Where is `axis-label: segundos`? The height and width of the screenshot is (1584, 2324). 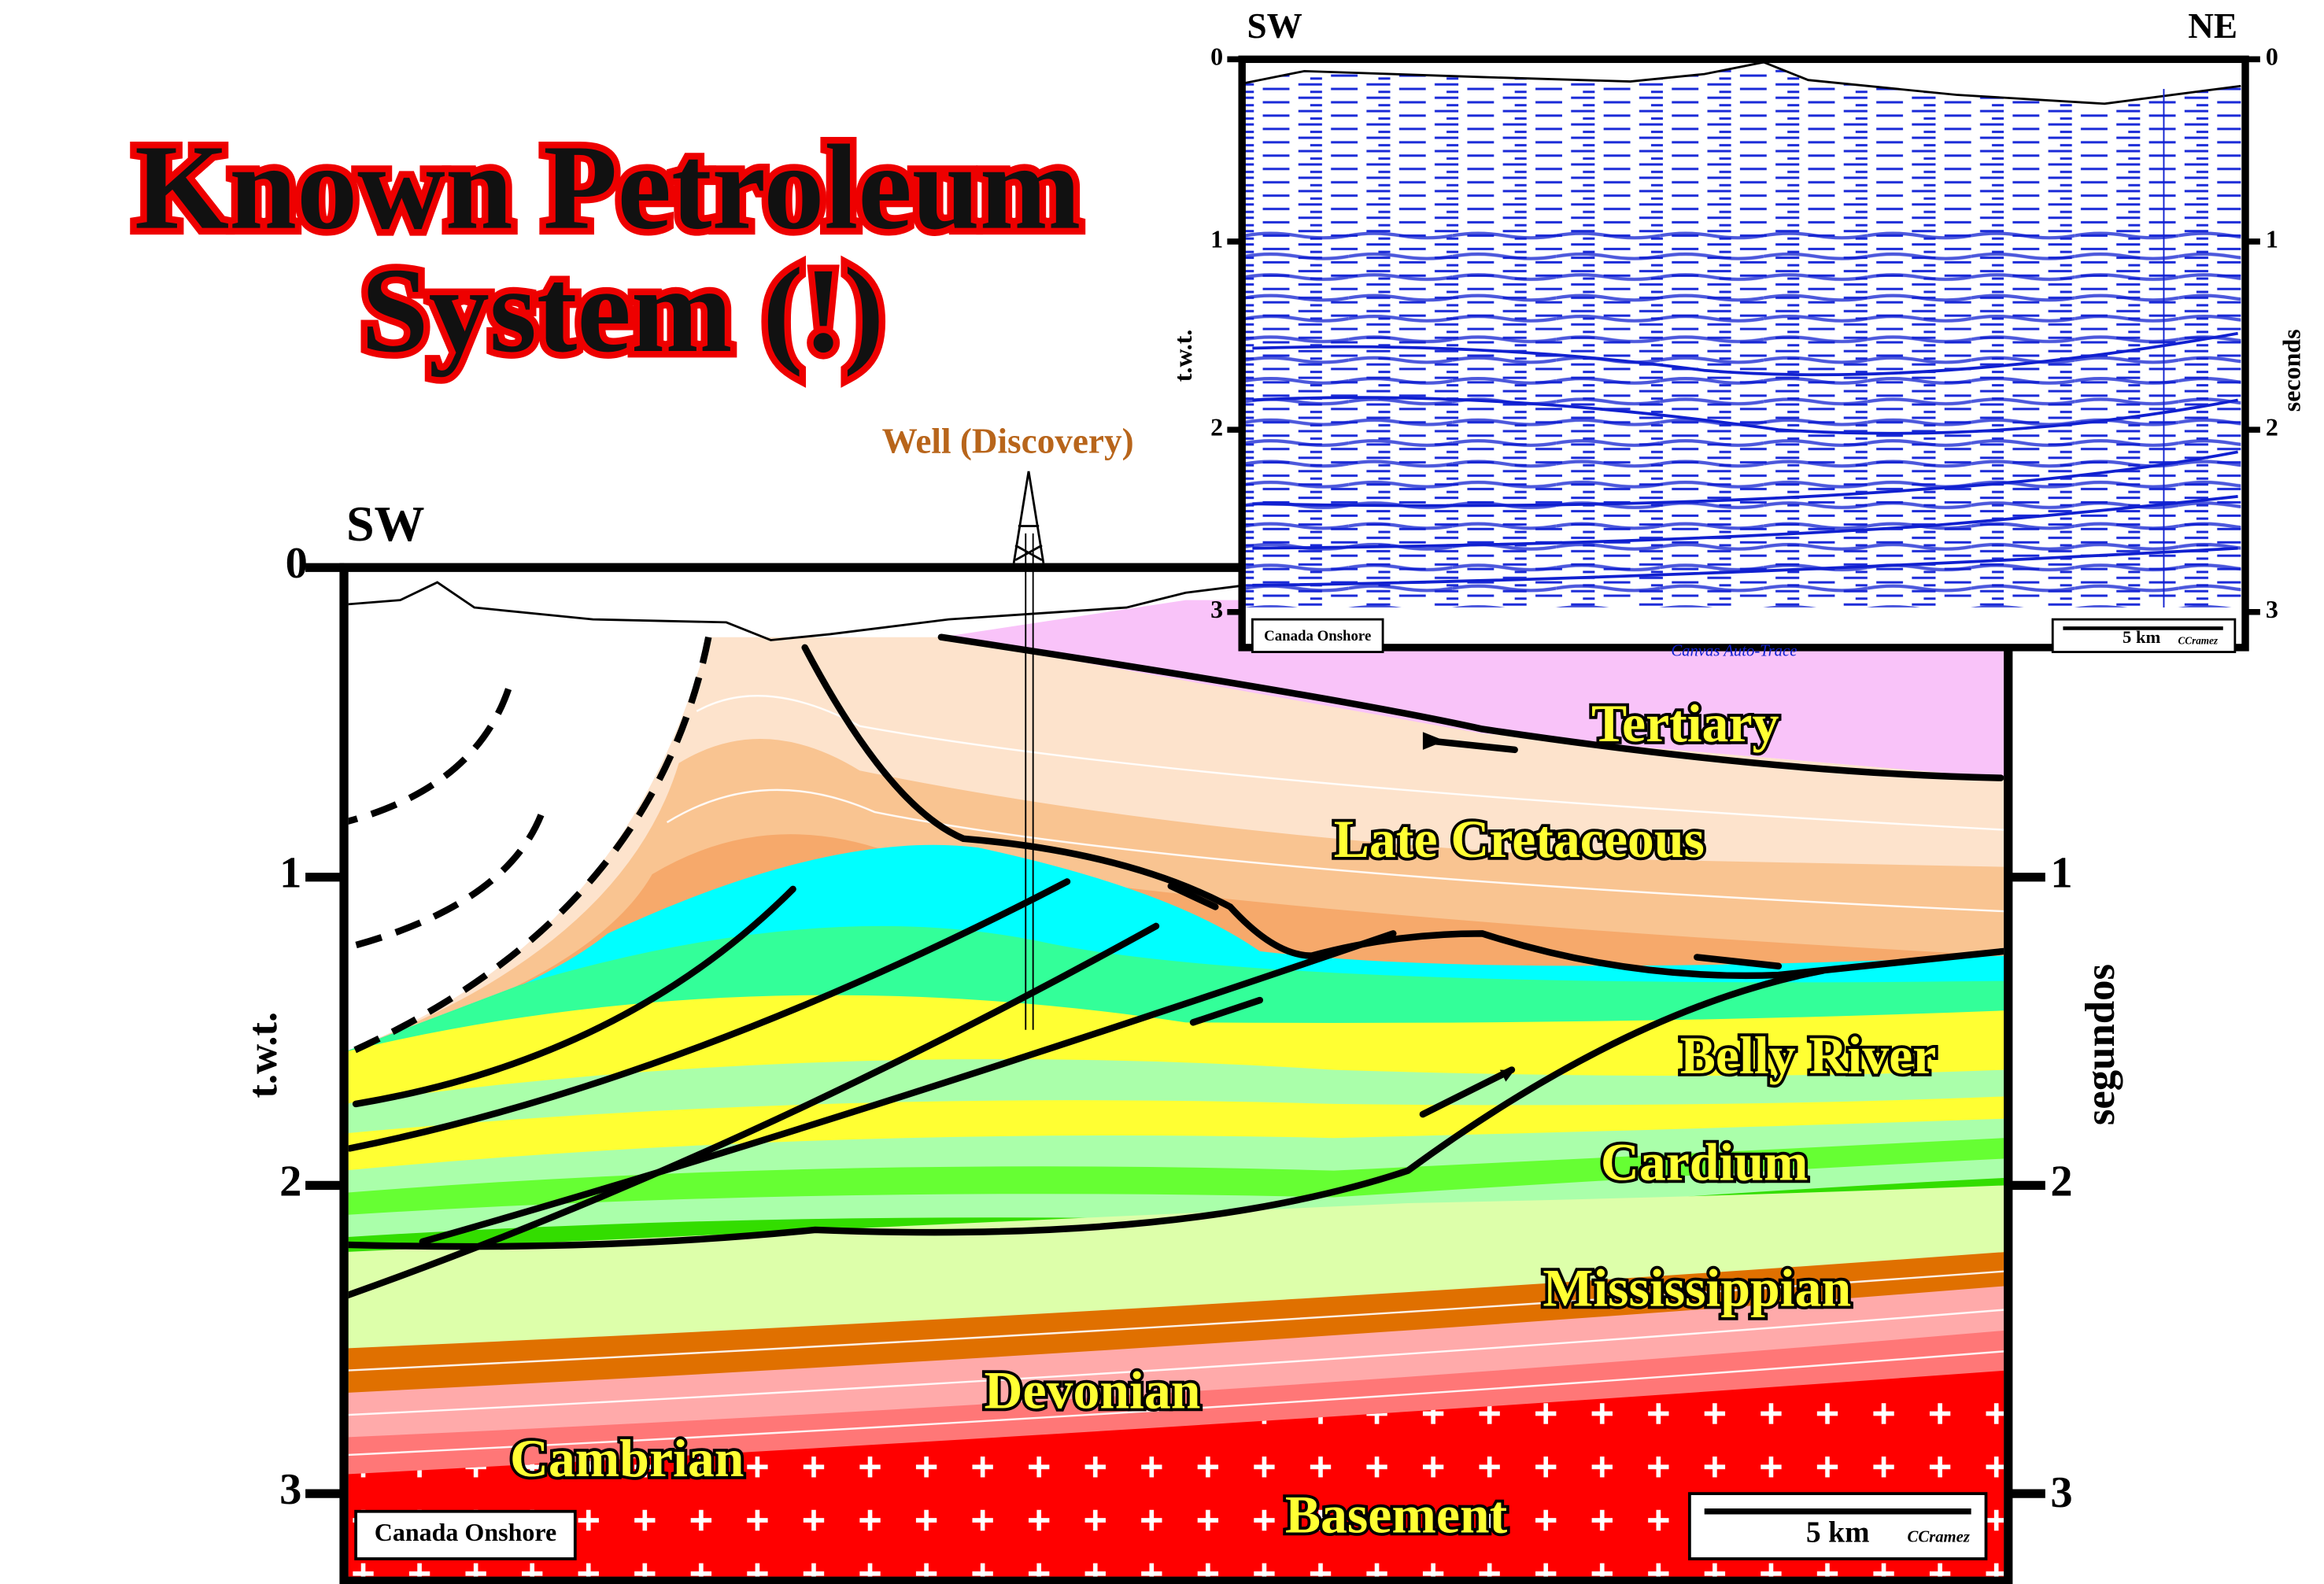 axis-label: segundos is located at coordinates (2100, 1044).